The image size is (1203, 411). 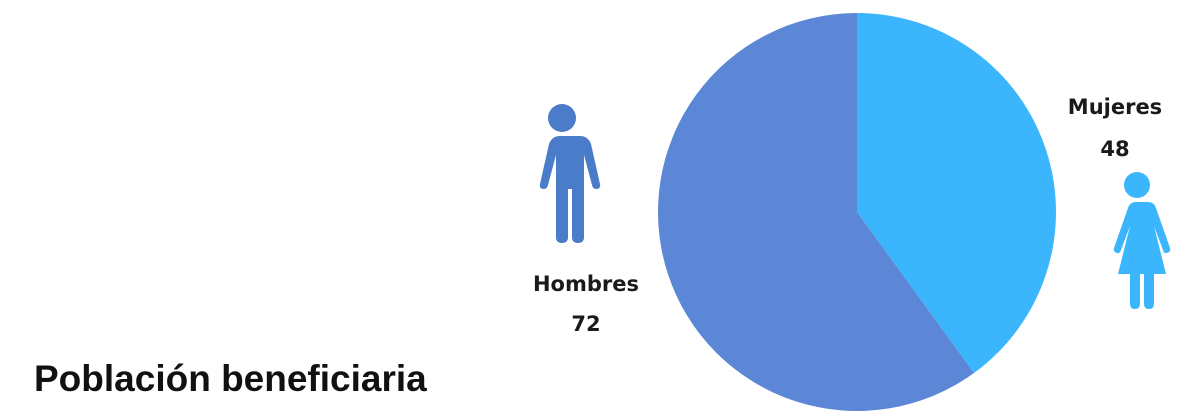 What do you see at coordinates (230, 378) in the screenshot?
I see `chart-title: Población beneficiaria` at bounding box center [230, 378].